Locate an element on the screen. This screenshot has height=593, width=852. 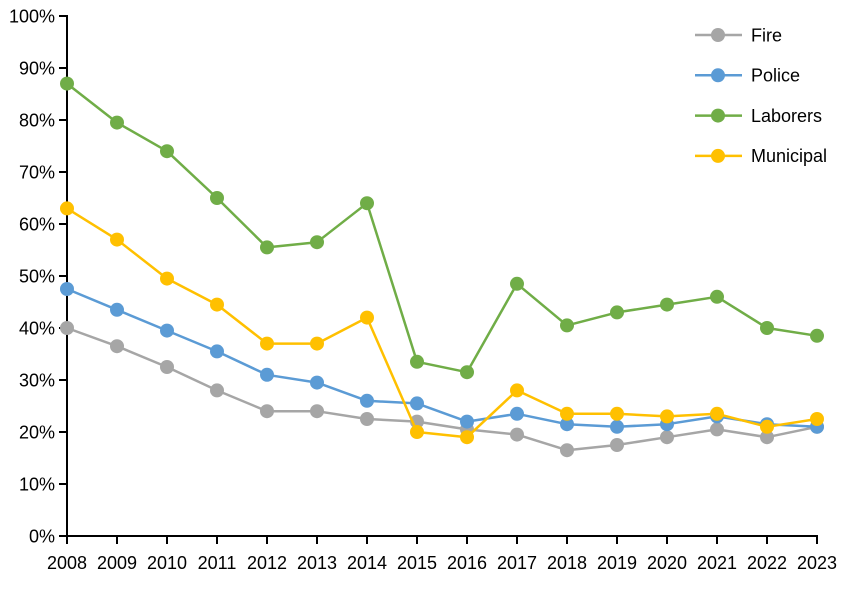
x-tick-label: 2011 is located at coordinates (217, 563).